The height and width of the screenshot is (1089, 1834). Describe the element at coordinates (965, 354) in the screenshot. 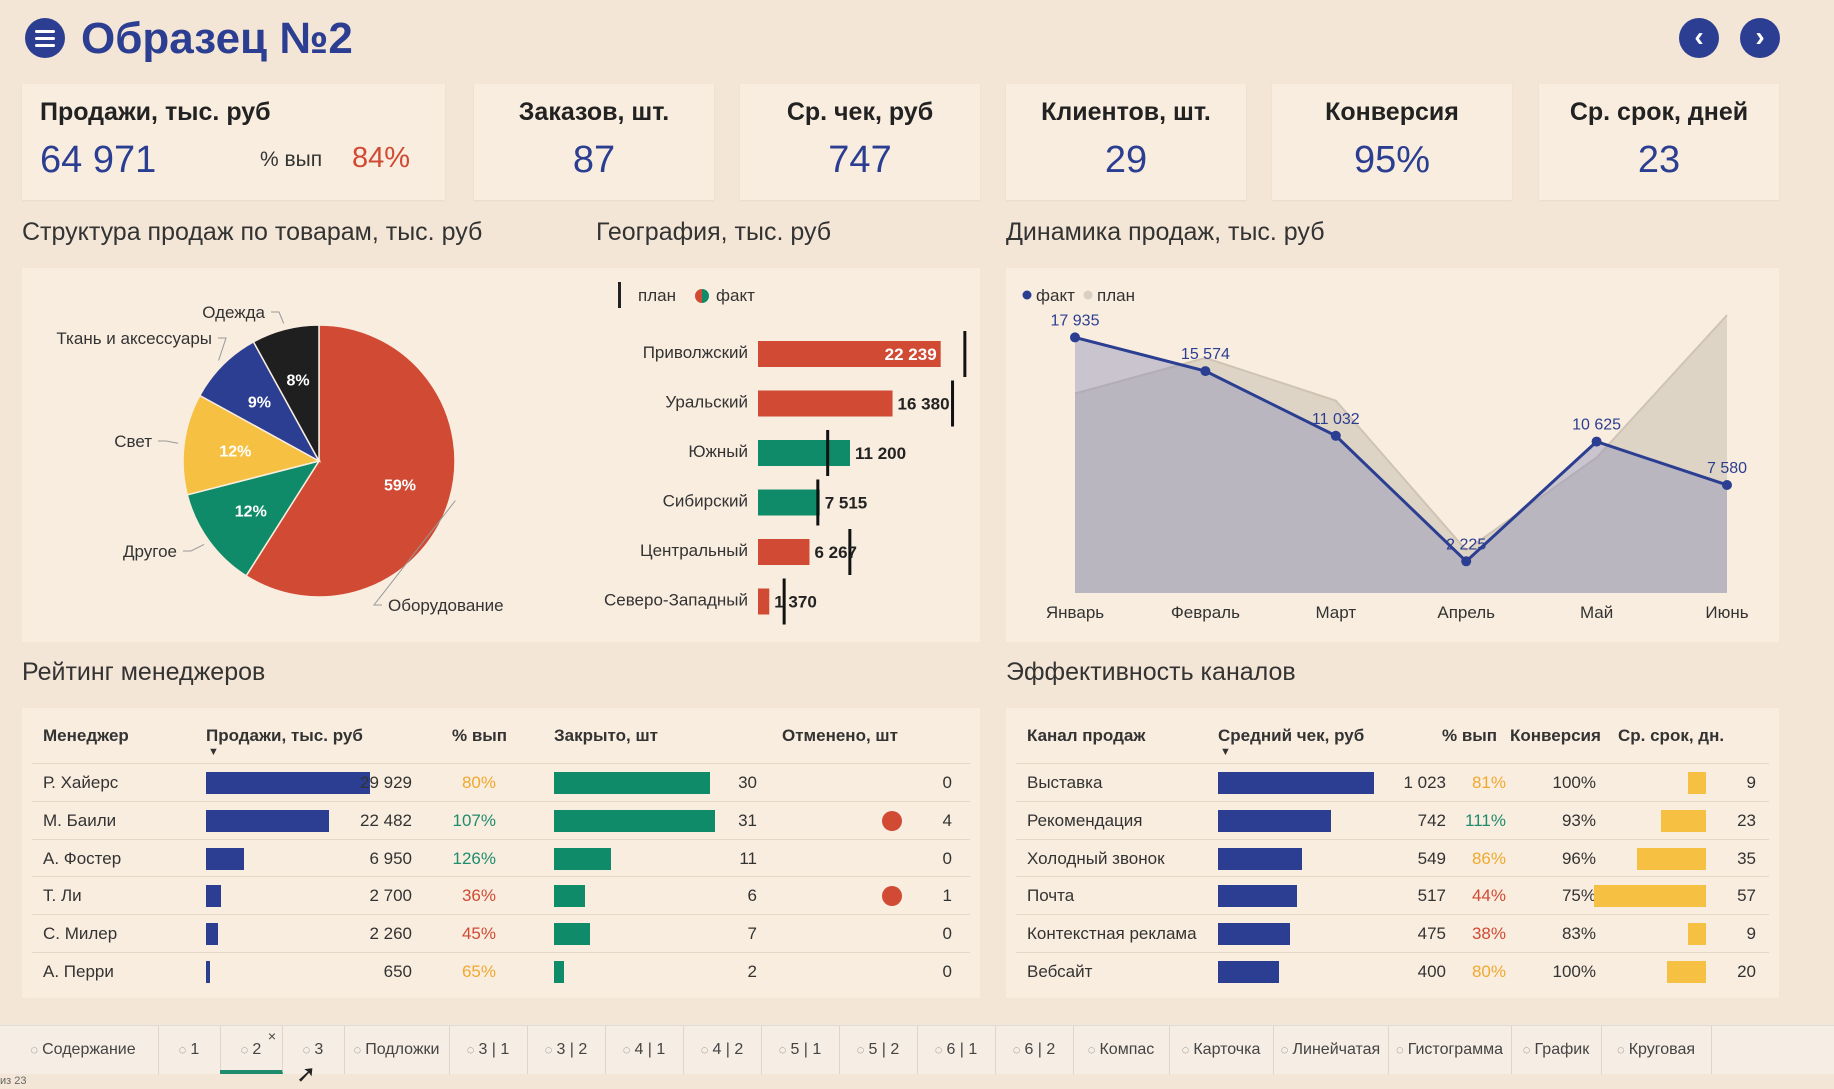

I see `geo-plan-marker` at that location.